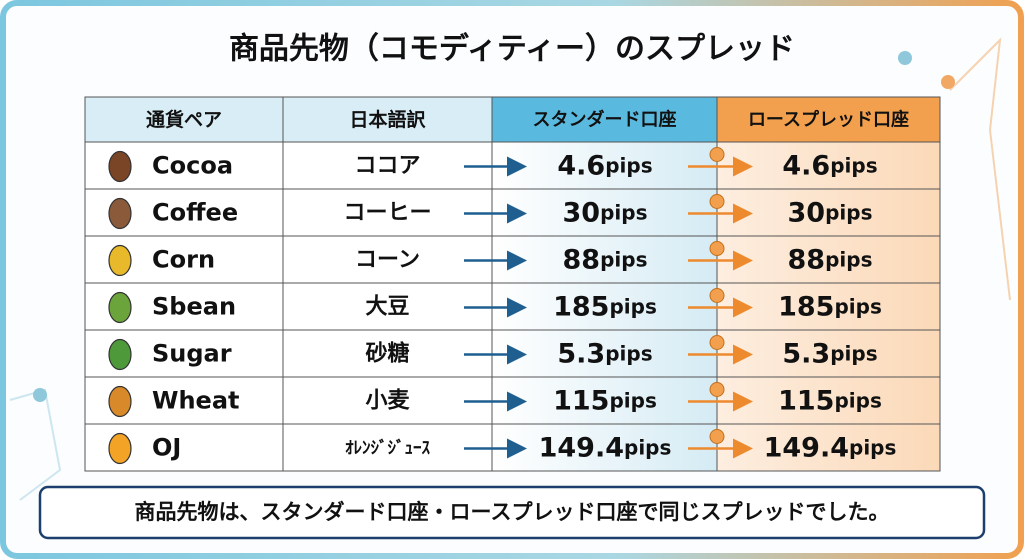 This screenshot has width=1024, height=559. I want to click on japanese: コーヒー, so click(387, 213).